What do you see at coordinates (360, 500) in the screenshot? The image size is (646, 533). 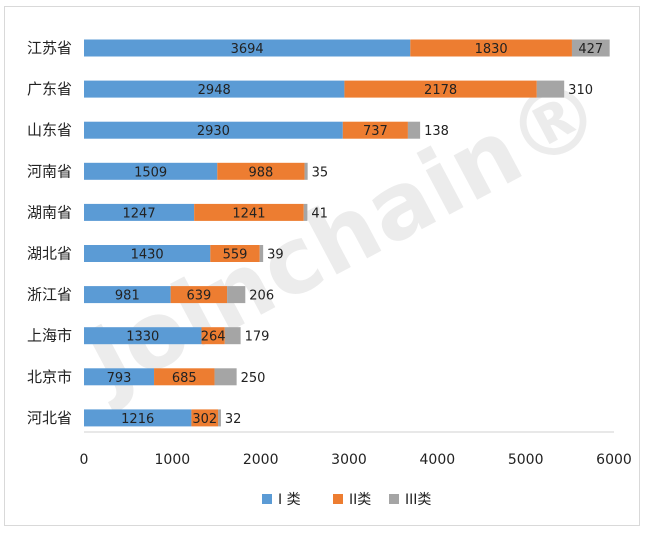 I see `legend-label: II类` at bounding box center [360, 500].